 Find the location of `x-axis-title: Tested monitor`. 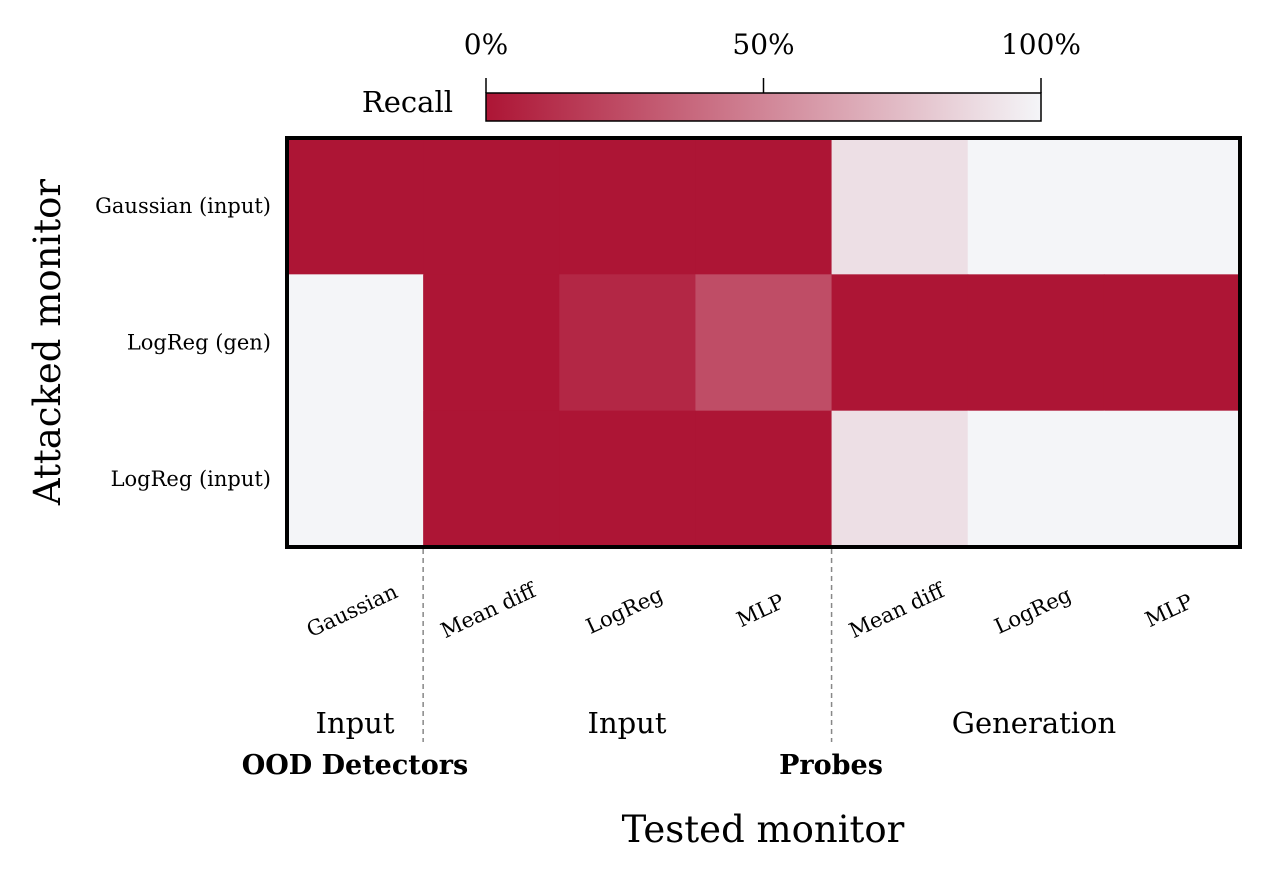

x-axis-title: Tested monitor is located at coordinates (763, 829).